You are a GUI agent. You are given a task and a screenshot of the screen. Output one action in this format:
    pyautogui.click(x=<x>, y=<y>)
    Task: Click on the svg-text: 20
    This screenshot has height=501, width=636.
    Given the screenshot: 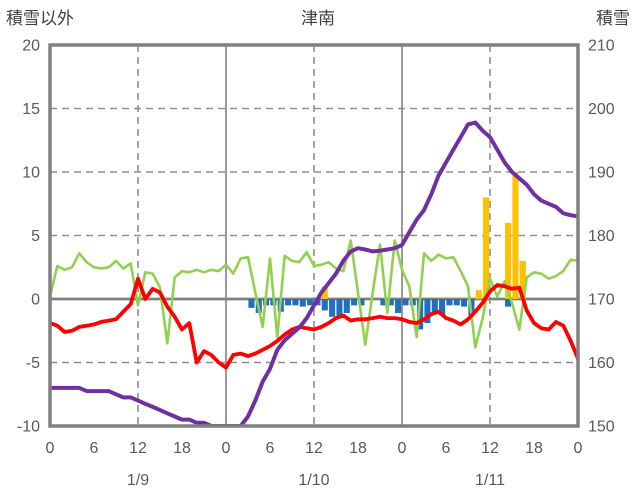 What is the action you would take?
    pyautogui.click(x=31, y=46)
    